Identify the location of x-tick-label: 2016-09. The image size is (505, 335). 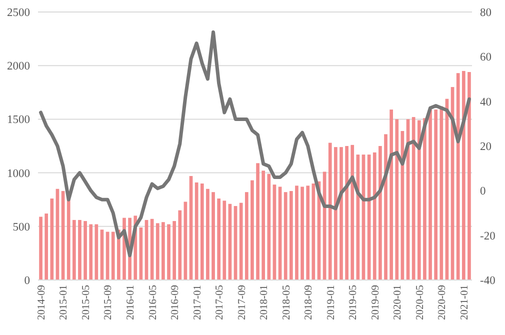
(175, 302).